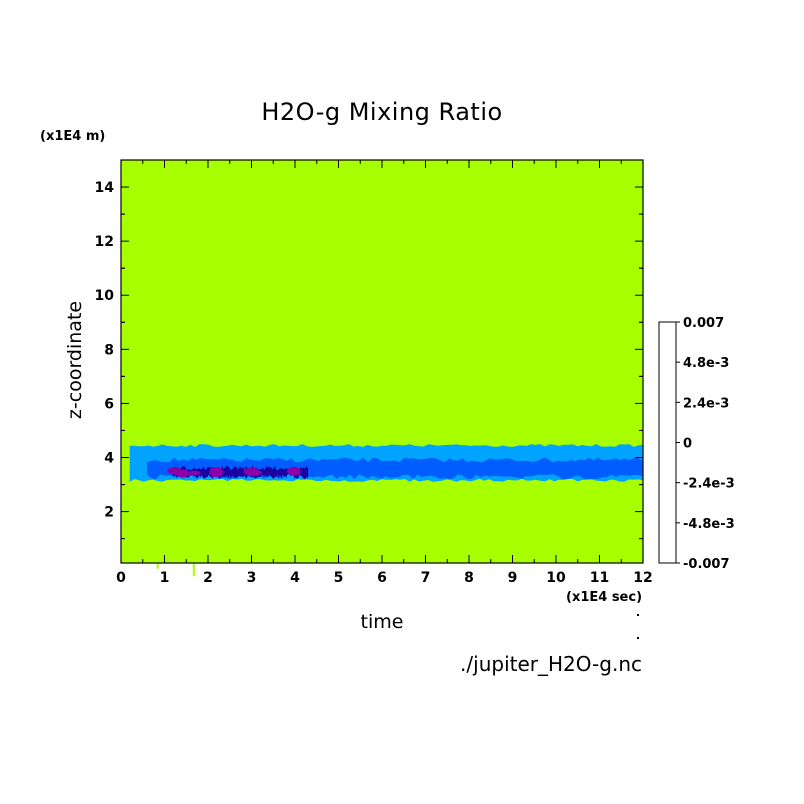 The height and width of the screenshot is (804, 804). What do you see at coordinates (382, 622) in the screenshot?
I see `x-axis-label: time` at bounding box center [382, 622].